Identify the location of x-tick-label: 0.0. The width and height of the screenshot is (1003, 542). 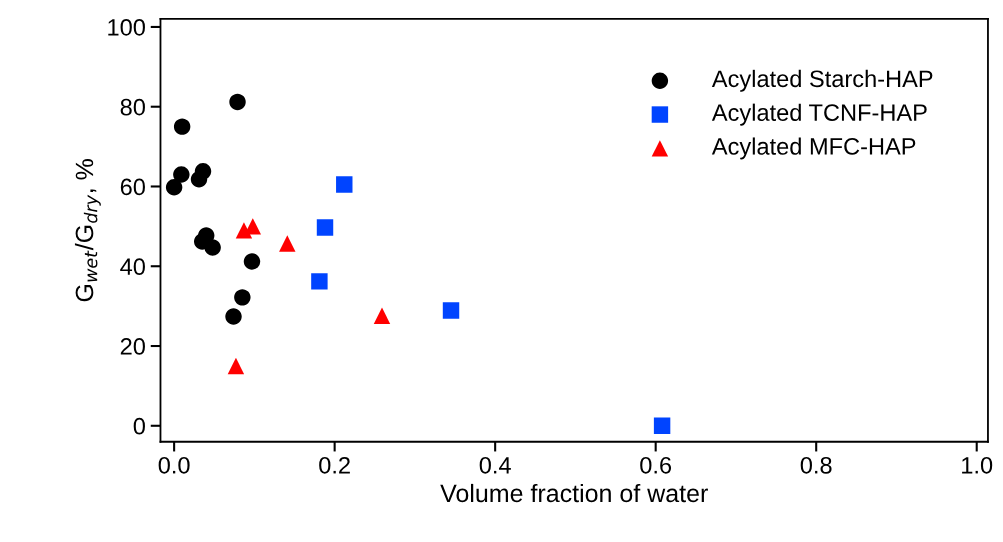
(174, 465).